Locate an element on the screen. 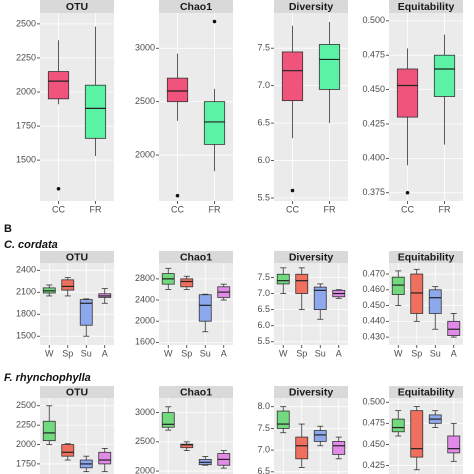 This screenshot has height=474, width=474. group-label: F. rhynchophylla is located at coordinates (47, 378).